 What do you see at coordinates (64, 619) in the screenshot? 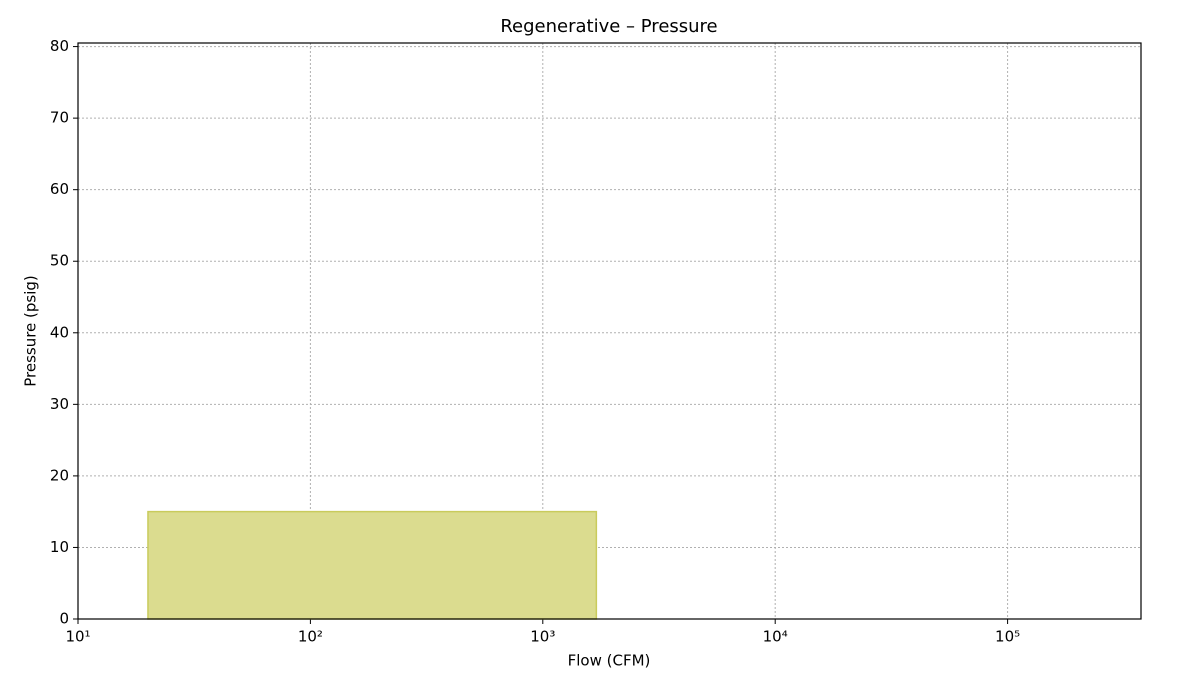
I see `y-tick-label: 0` at bounding box center [64, 619].